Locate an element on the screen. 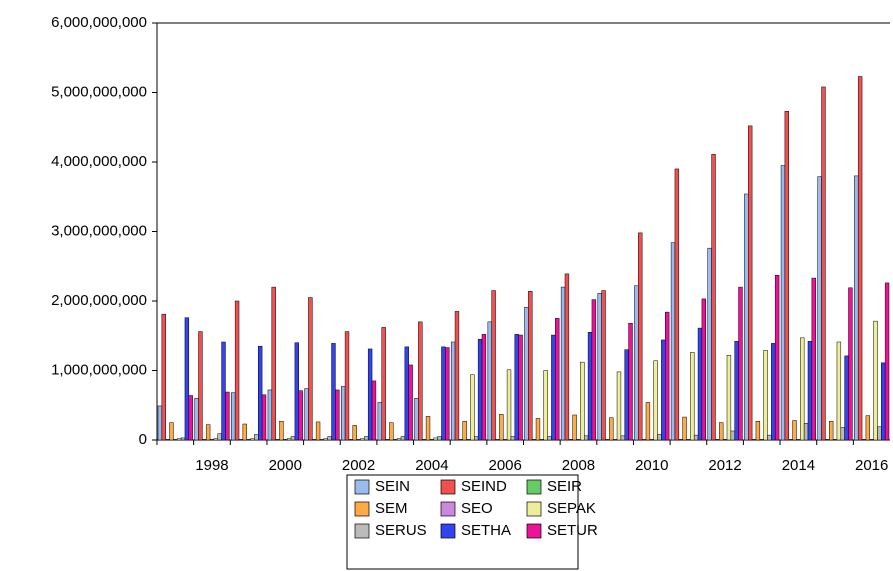  legend-label: SEIN is located at coordinates (392, 486).